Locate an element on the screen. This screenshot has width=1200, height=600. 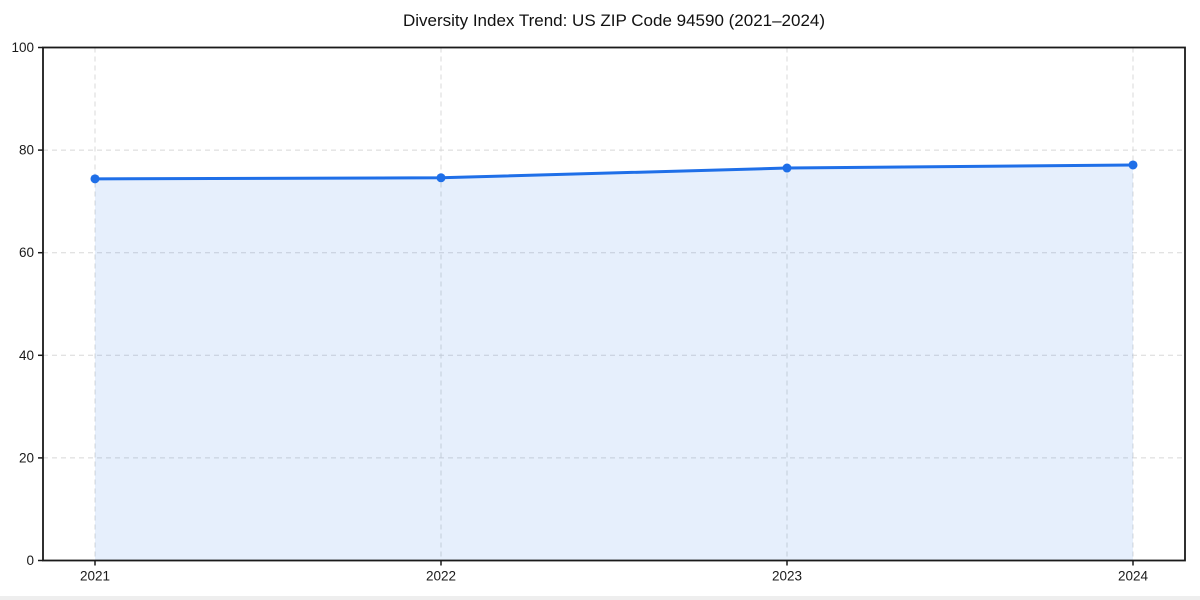
y-tick-label: 20 is located at coordinates (26, 457).